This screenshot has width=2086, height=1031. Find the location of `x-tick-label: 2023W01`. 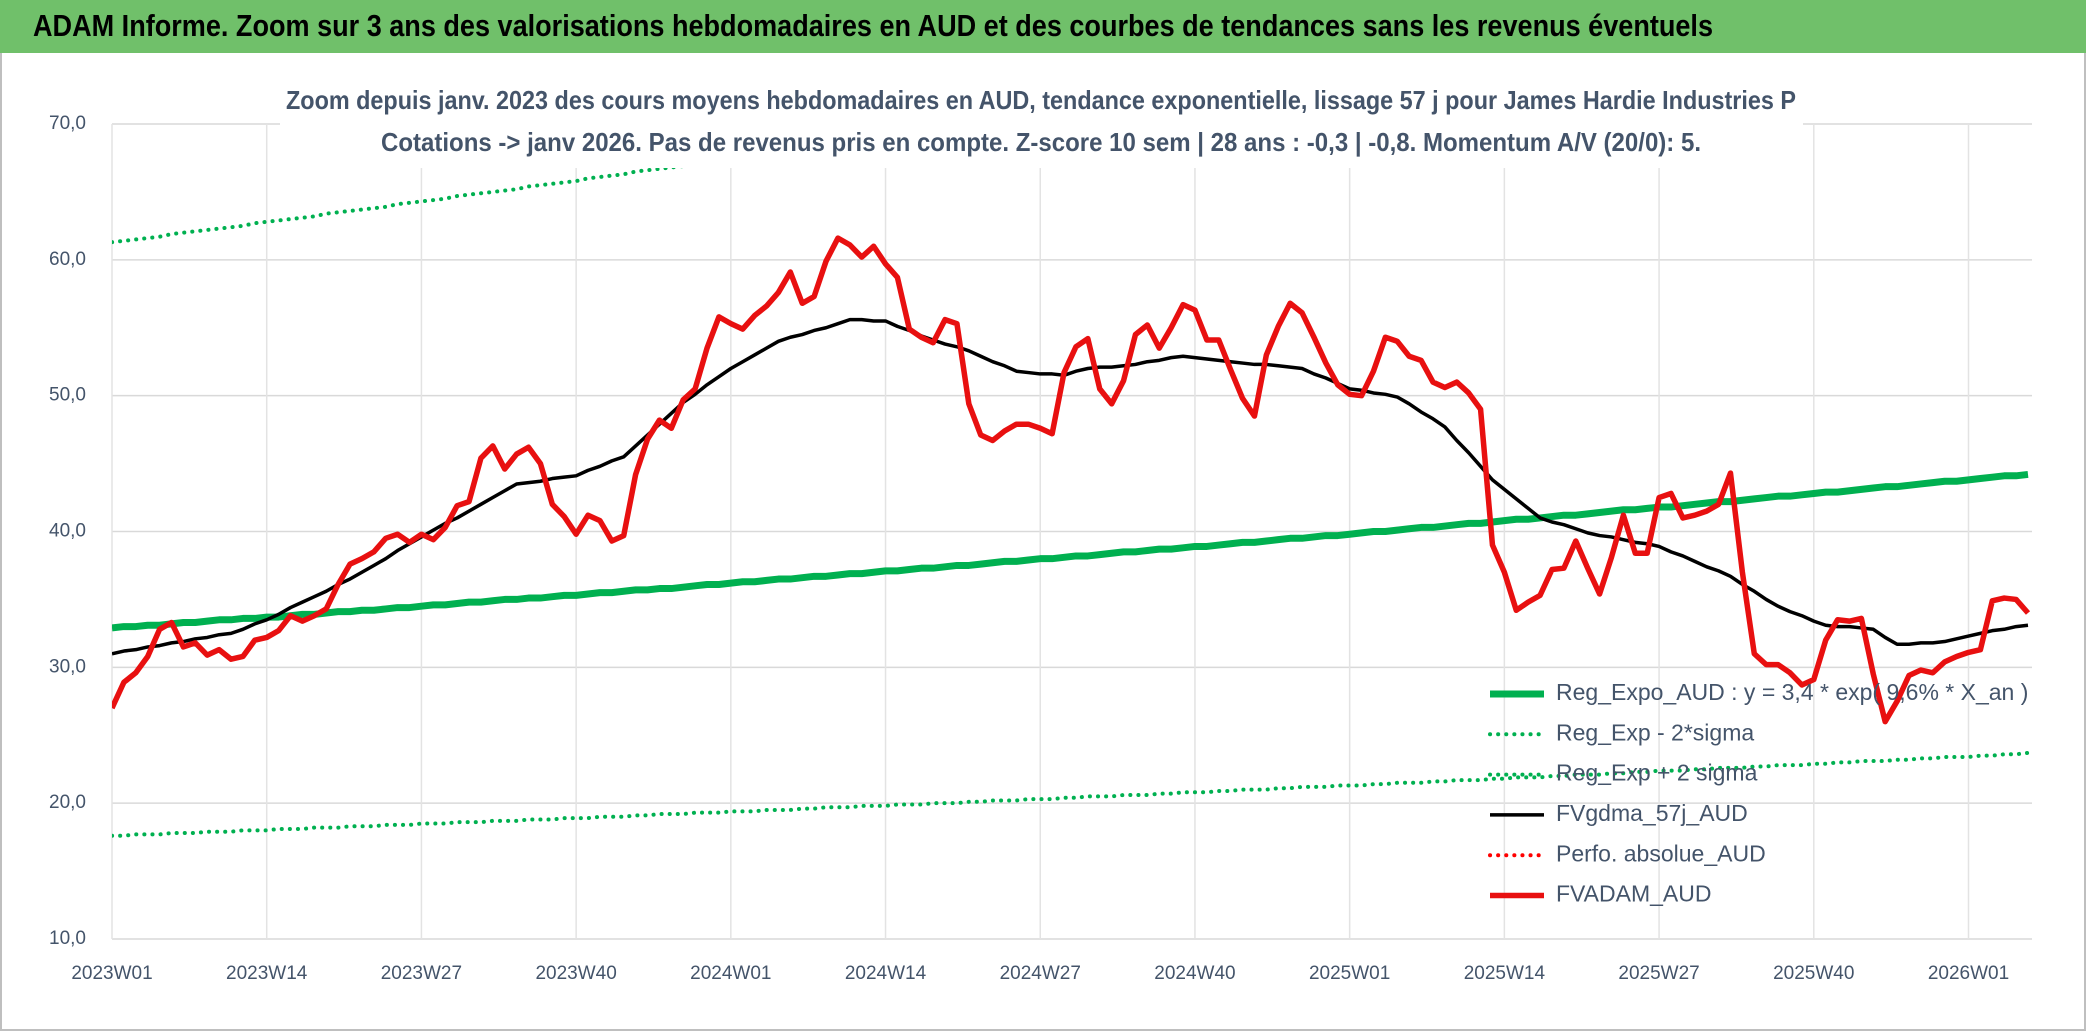

x-tick-label: 2023W01 is located at coordinates (111, 973).